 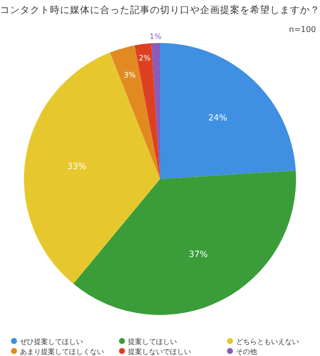 I want to click on text: n=100, so click(x=302, y=29).